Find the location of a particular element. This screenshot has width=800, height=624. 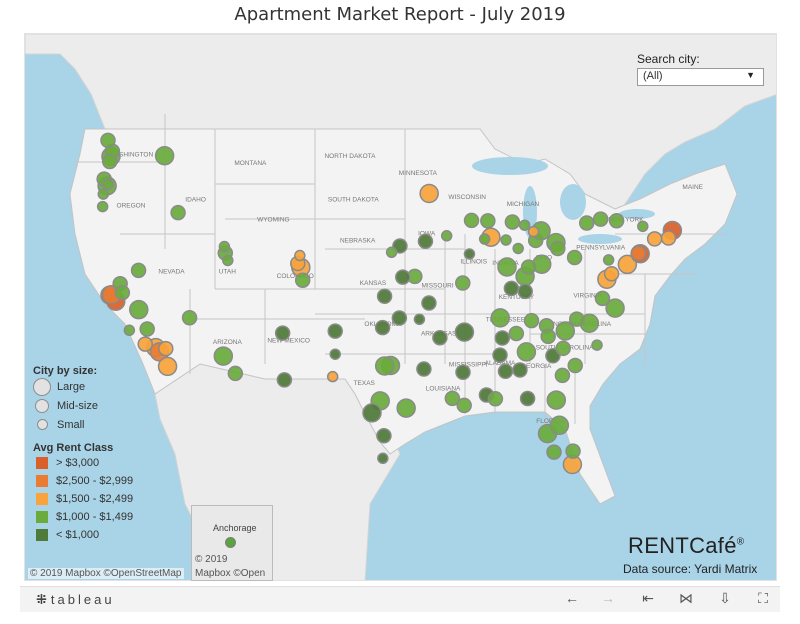

size-legend-item-large: Large is located at coordinates (103, 386).